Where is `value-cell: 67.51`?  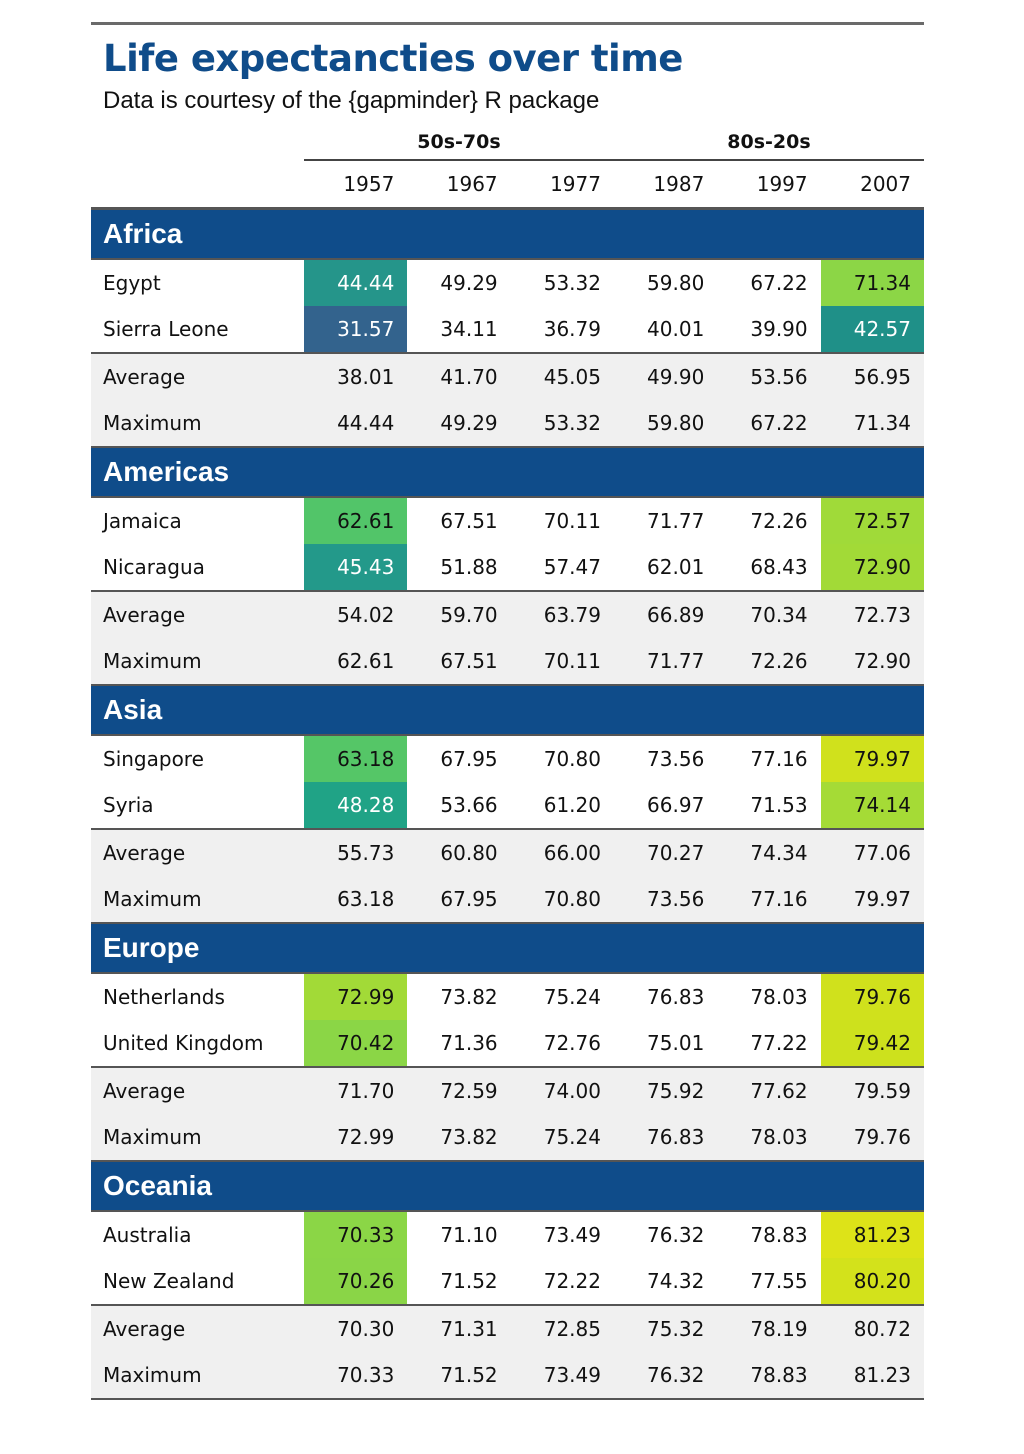
value-cell: 67.51 is located at coordinates (469, 521).